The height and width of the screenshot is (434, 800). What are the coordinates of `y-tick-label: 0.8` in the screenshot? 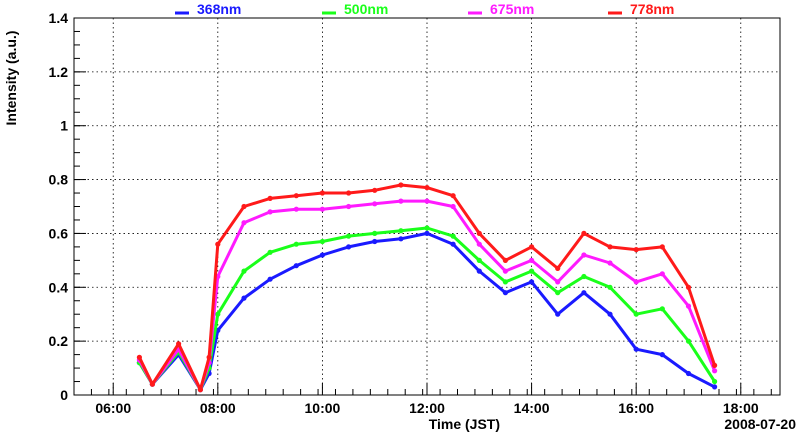 It's located at (59, 180).